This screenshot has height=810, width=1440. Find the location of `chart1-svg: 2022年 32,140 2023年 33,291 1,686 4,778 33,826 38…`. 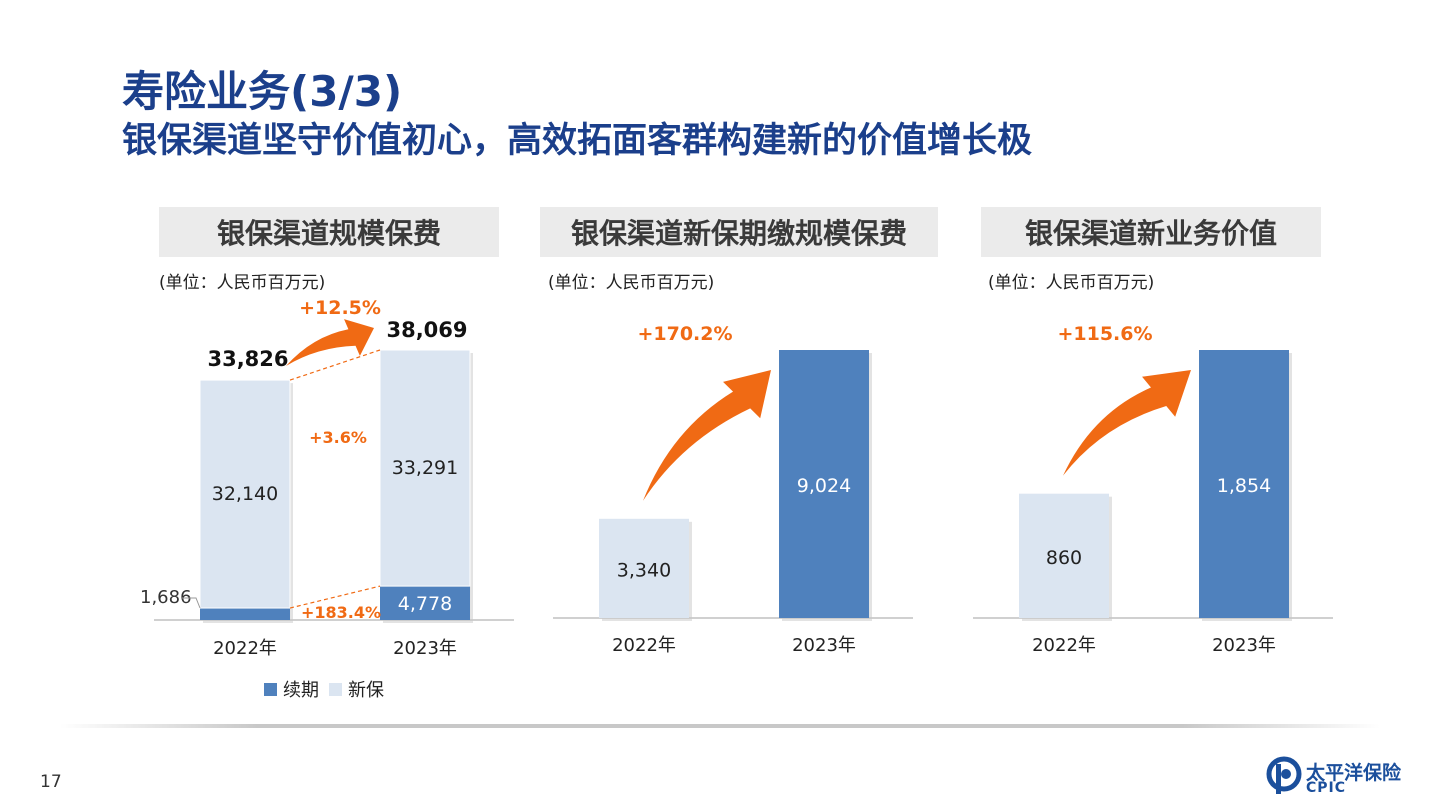

chart1-svg: 2022年 32,140 2023年 33,291 1,686 4,778 33,826 38… is located at coordinates (327, 478).